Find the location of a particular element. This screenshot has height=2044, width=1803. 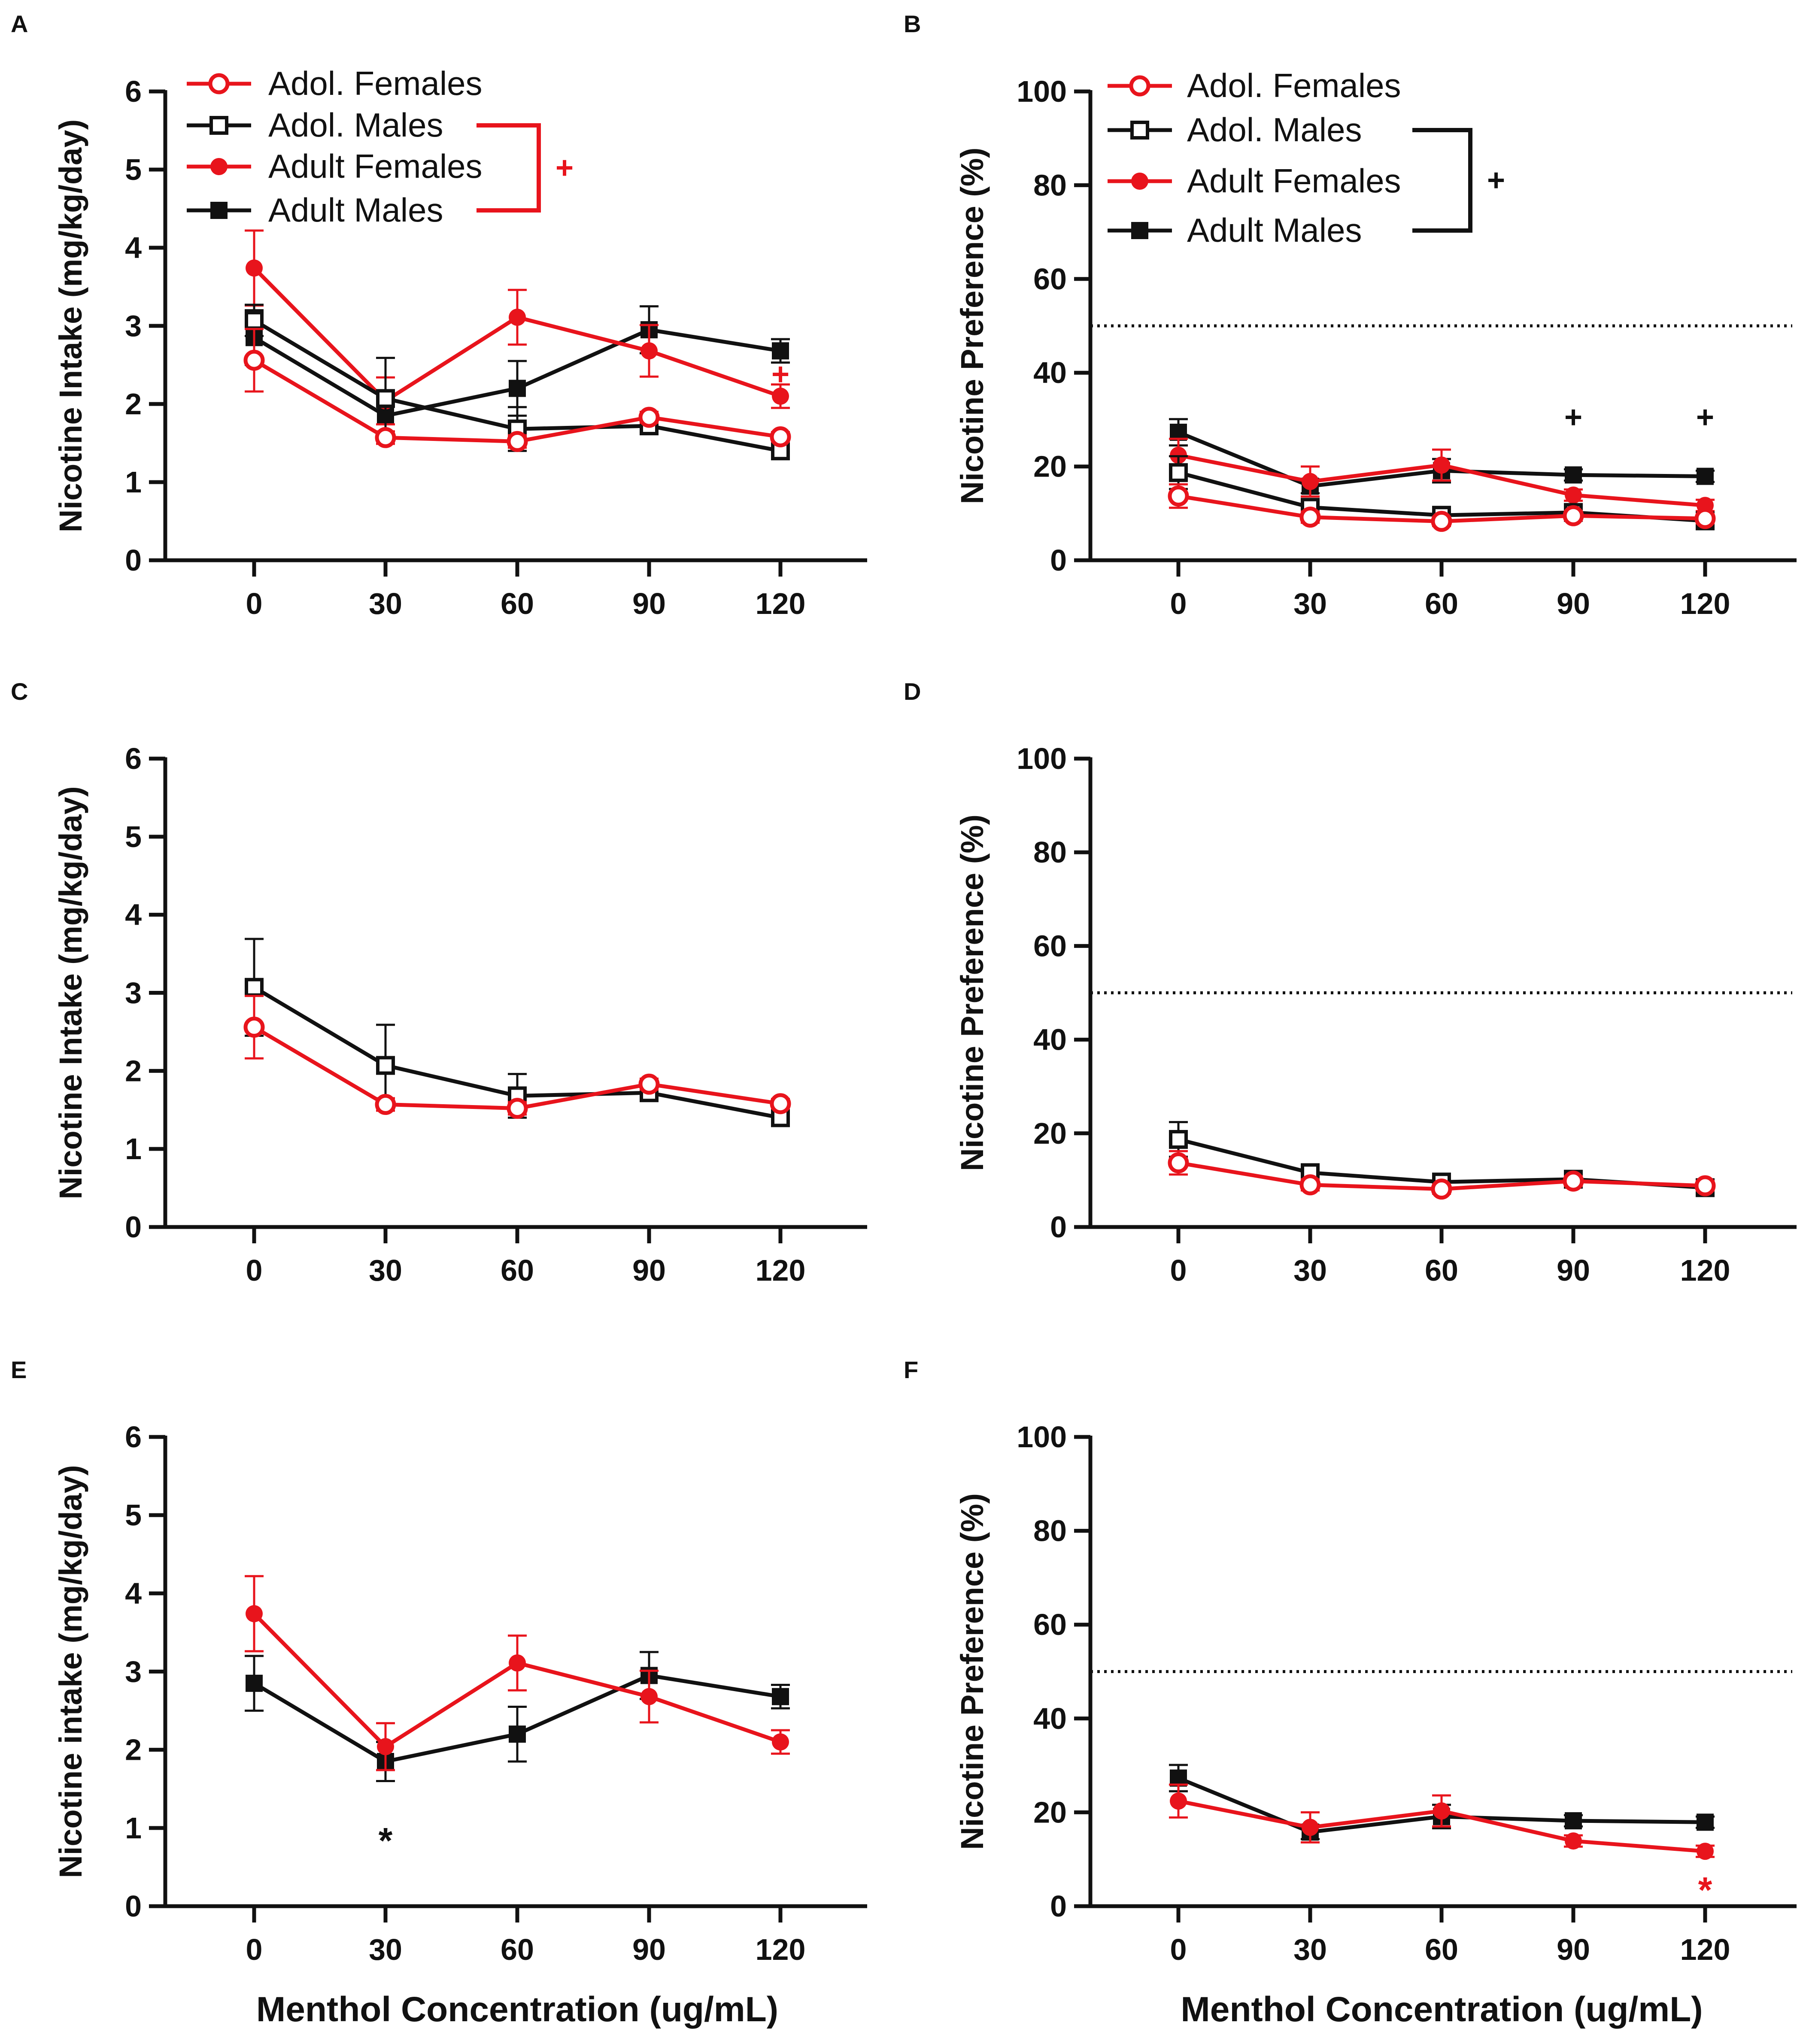

panel-label: B is located at coordinates (912, 23).